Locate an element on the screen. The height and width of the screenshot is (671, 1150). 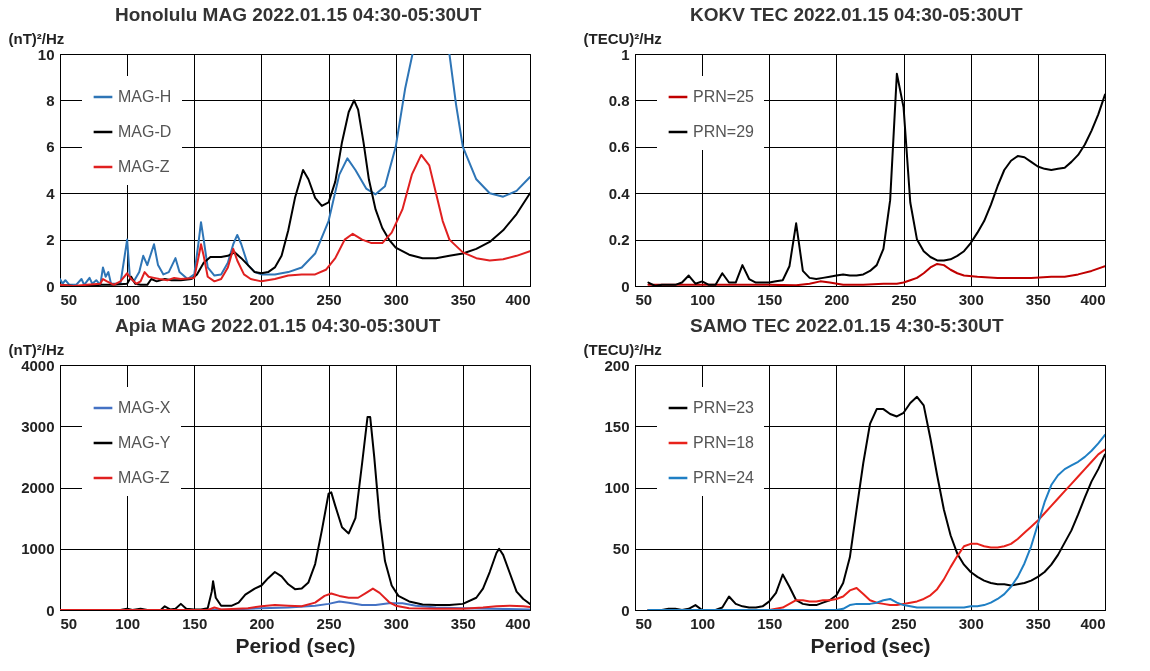
y-tick-label: 6 is located at coordinates (50, 147).